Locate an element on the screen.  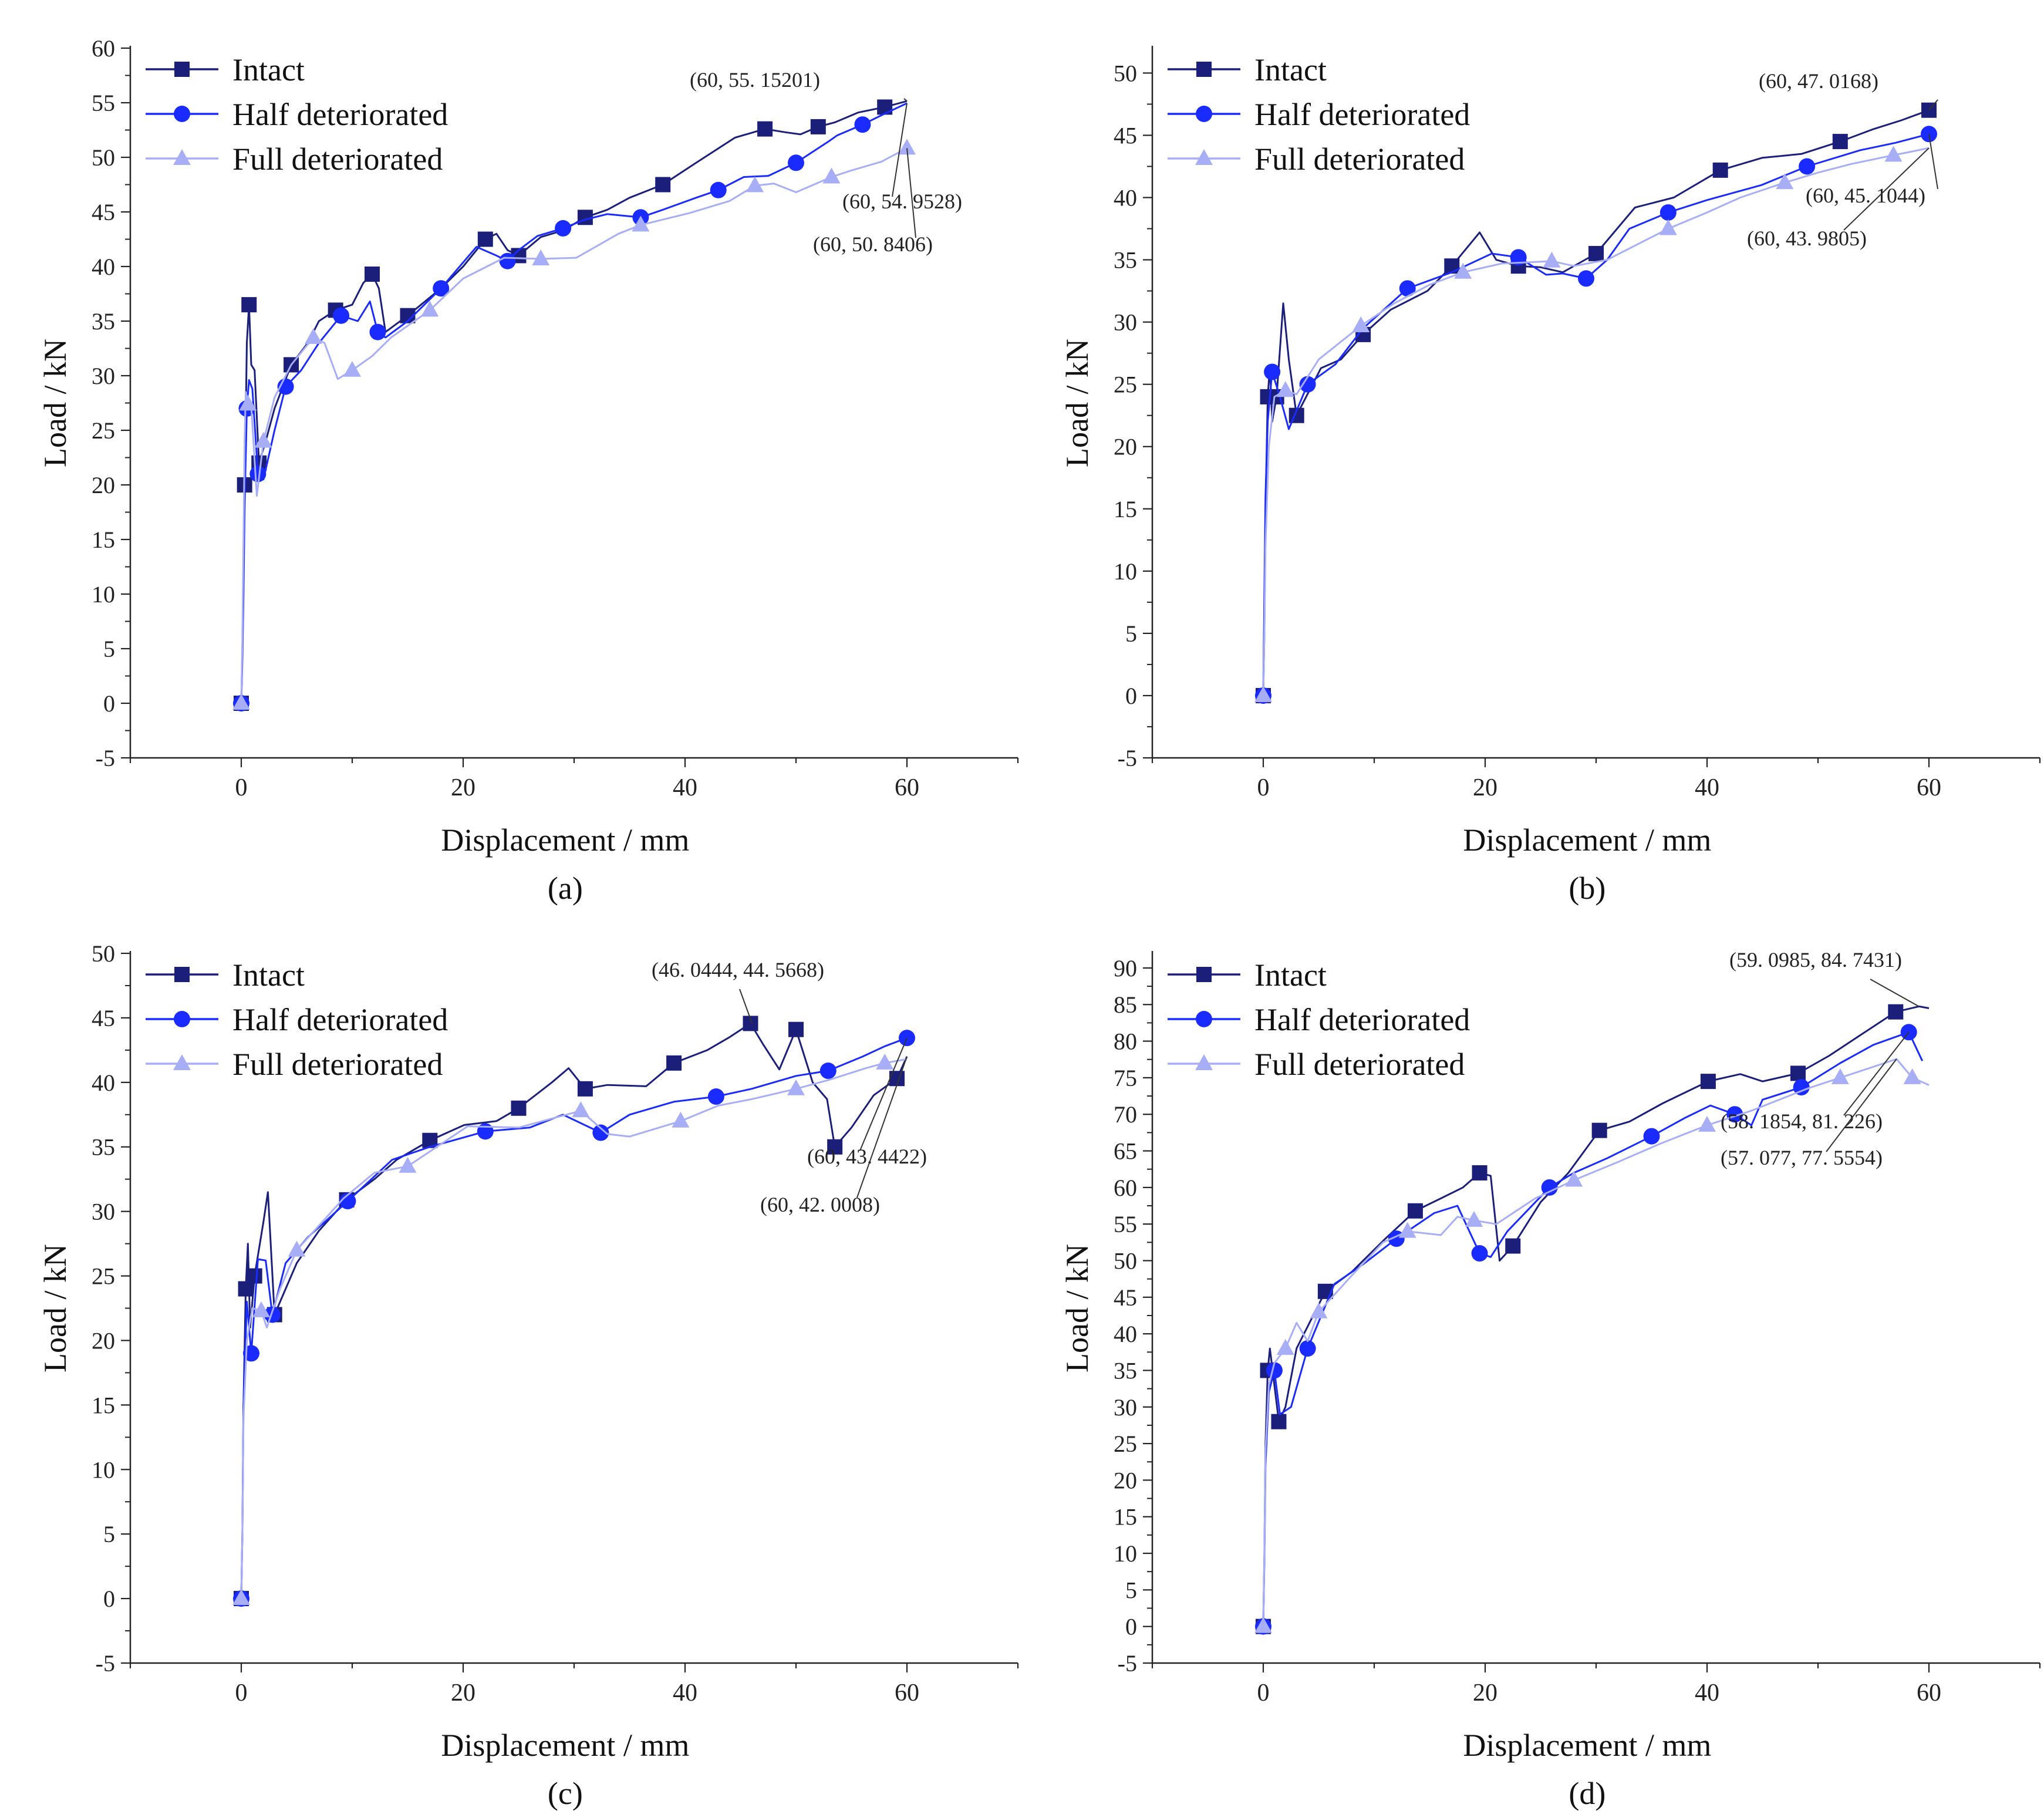
x-tick-label: 0 is located at coordinates (1263, 788).